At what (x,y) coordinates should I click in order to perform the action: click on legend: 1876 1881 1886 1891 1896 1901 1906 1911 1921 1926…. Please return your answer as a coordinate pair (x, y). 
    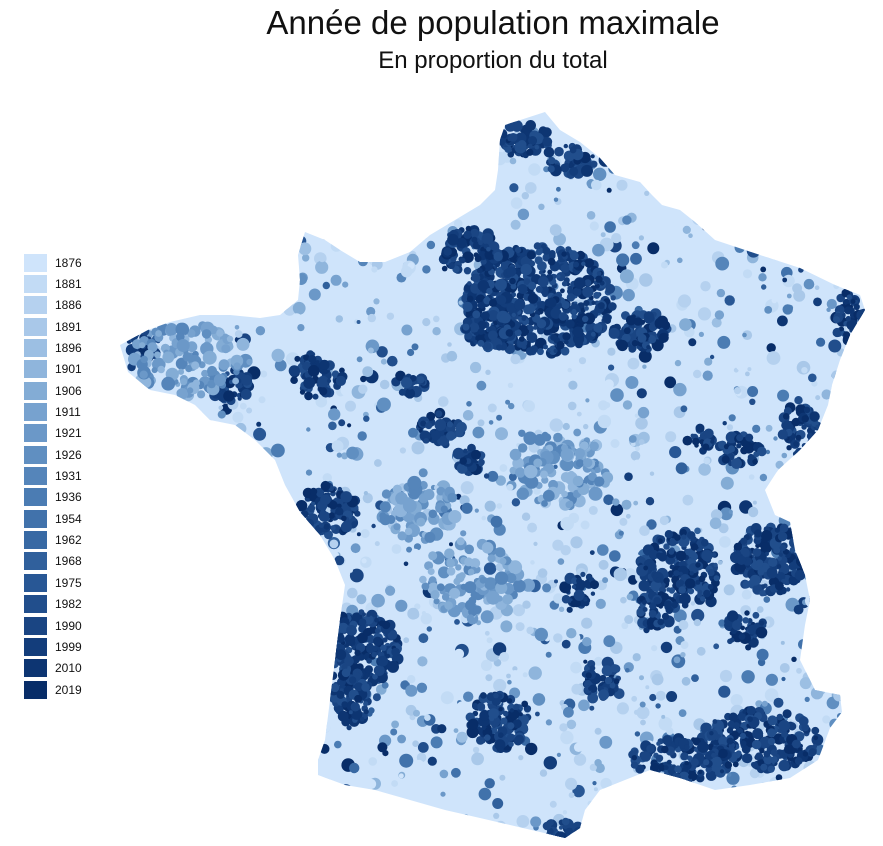
    Looking at the image, I should click on (53, 476).